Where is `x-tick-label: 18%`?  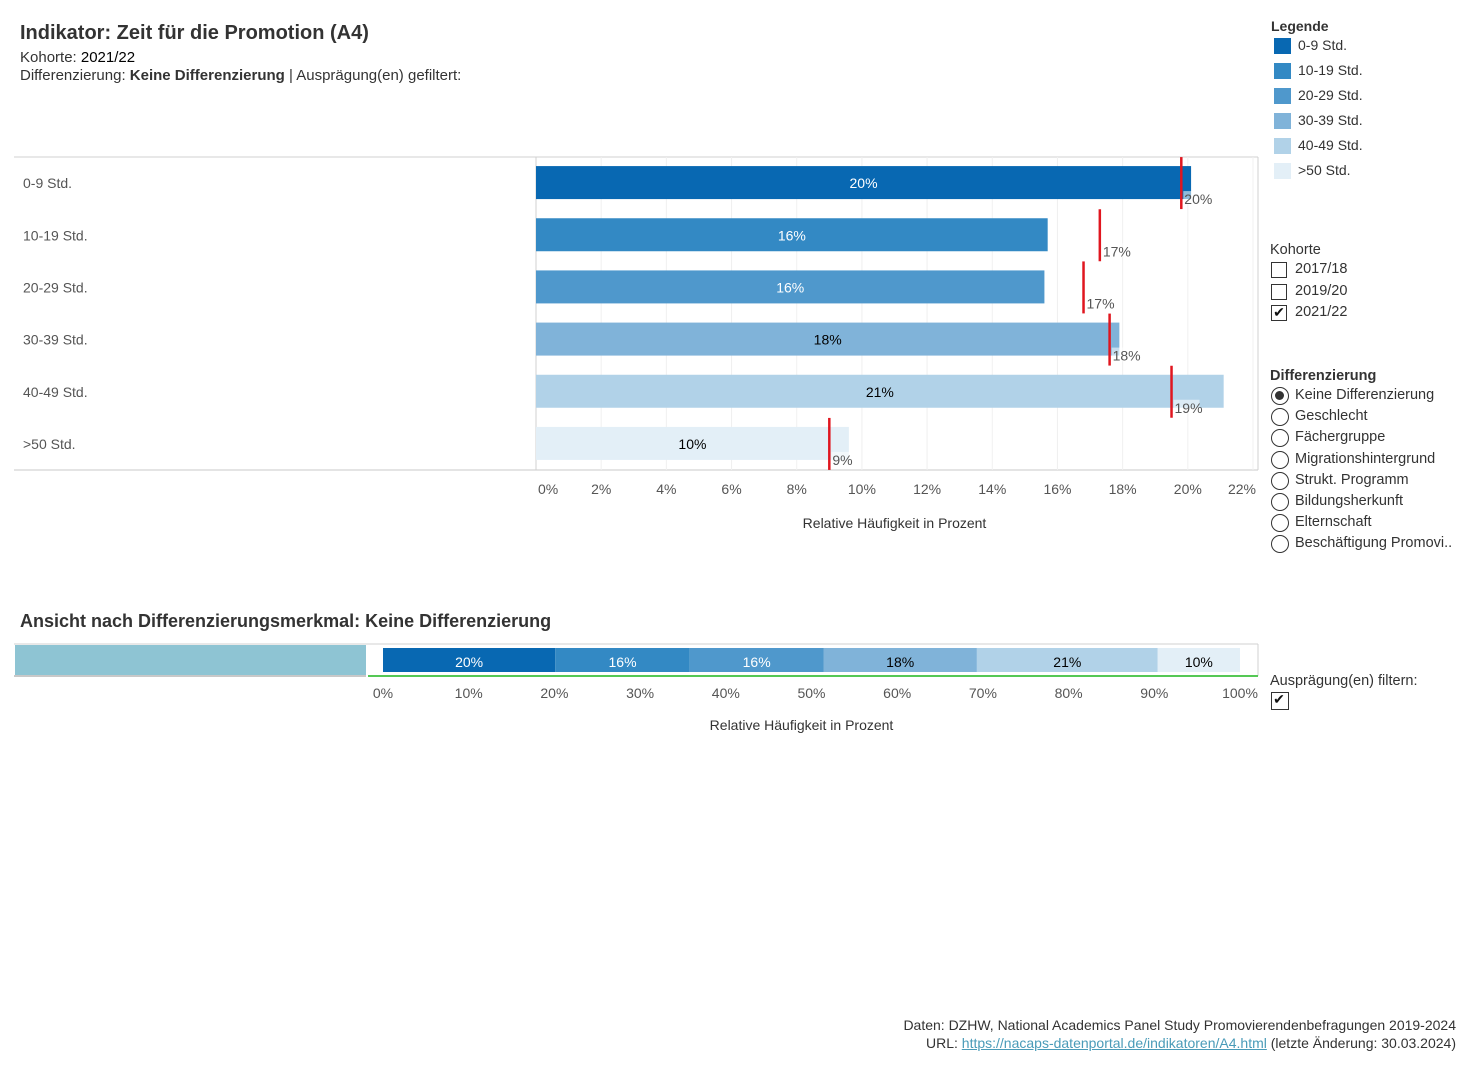 x-tick-label: 18% is located at coordinates (1123, 489).